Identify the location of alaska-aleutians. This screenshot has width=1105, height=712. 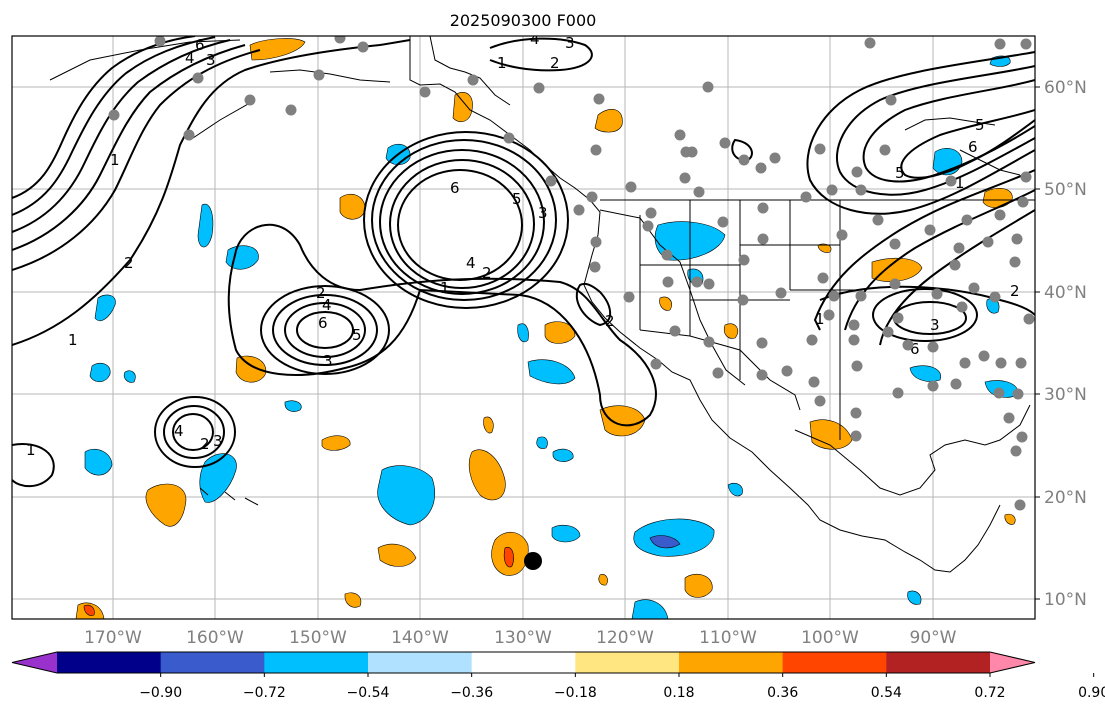
(220, 90).